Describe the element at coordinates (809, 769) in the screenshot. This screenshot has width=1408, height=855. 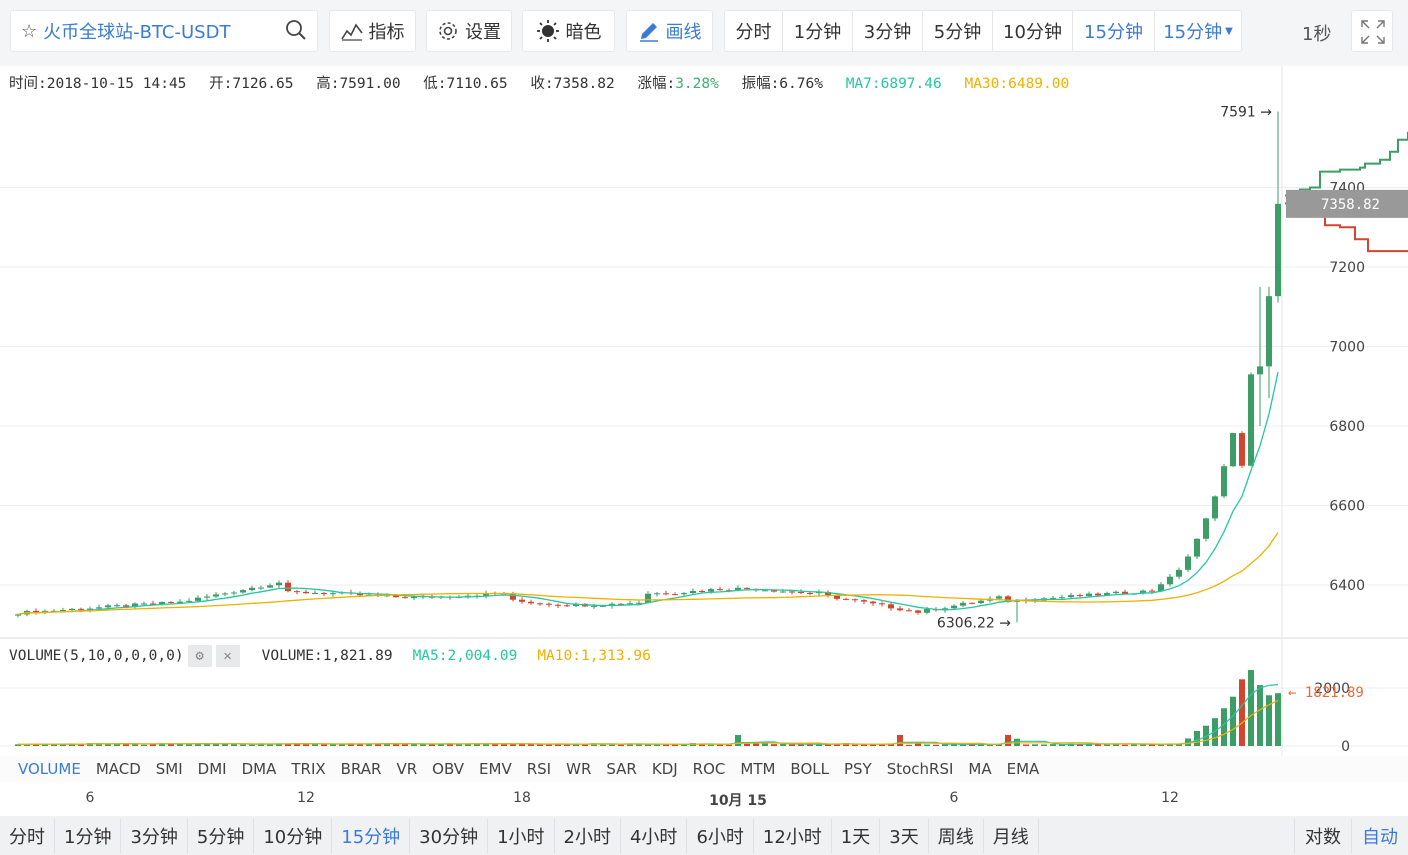
I see `indicator-tab-boll: BOLL` at that location.